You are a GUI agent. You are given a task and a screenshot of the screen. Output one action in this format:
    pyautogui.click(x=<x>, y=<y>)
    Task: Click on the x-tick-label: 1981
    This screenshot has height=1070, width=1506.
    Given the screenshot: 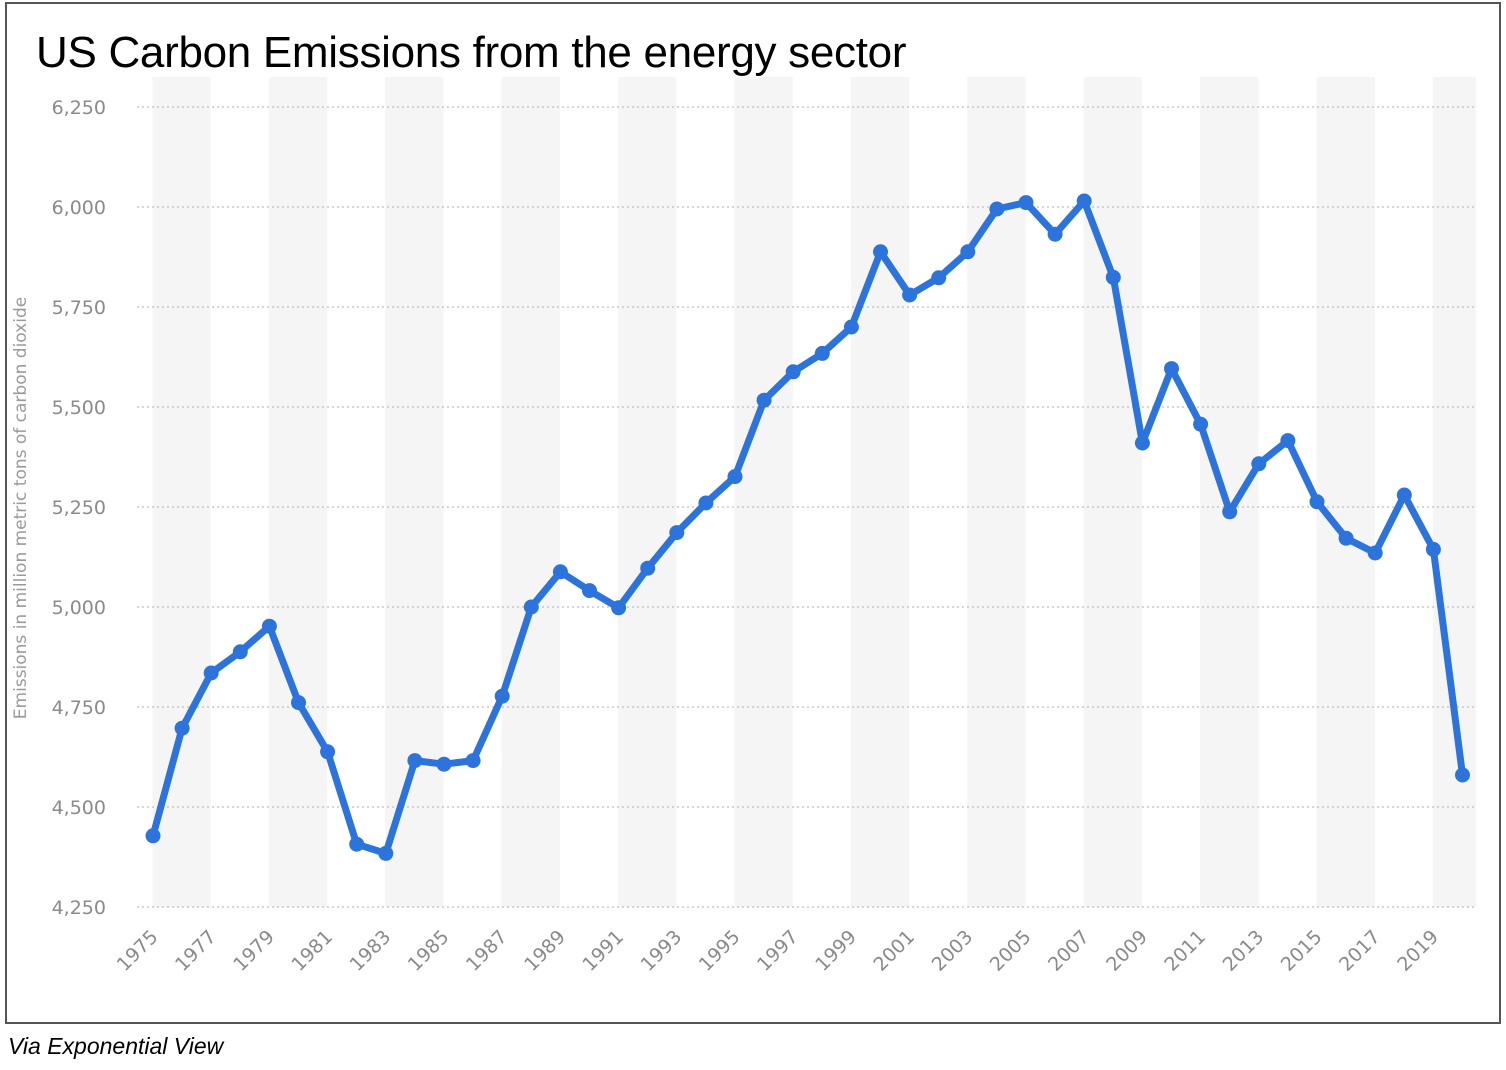 What is the action you would take?
    pyautogui.click(x=312, y=951)
    